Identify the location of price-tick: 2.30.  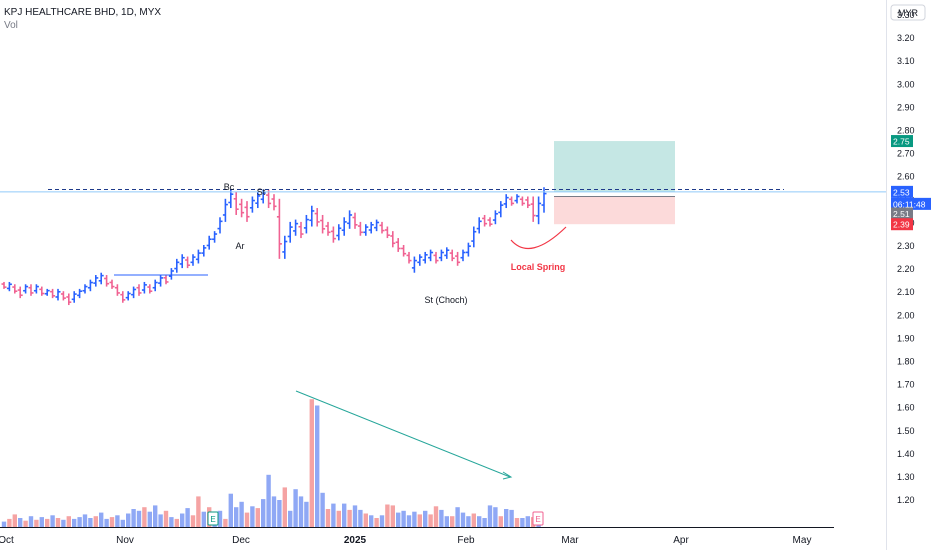
(906, 246).